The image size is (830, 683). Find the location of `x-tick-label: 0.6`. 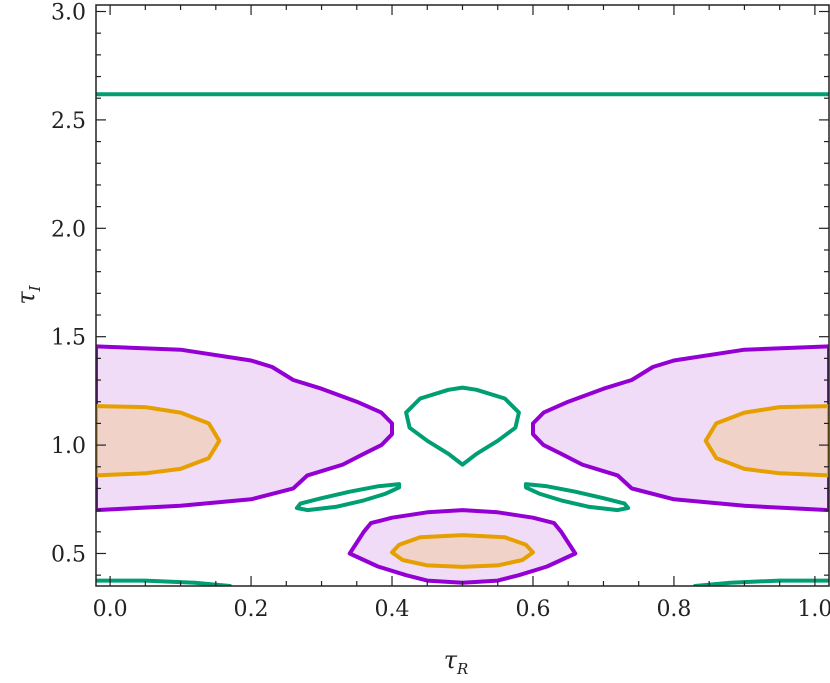

x-tick-label: 0.6 is located at coordinates (532, 609).